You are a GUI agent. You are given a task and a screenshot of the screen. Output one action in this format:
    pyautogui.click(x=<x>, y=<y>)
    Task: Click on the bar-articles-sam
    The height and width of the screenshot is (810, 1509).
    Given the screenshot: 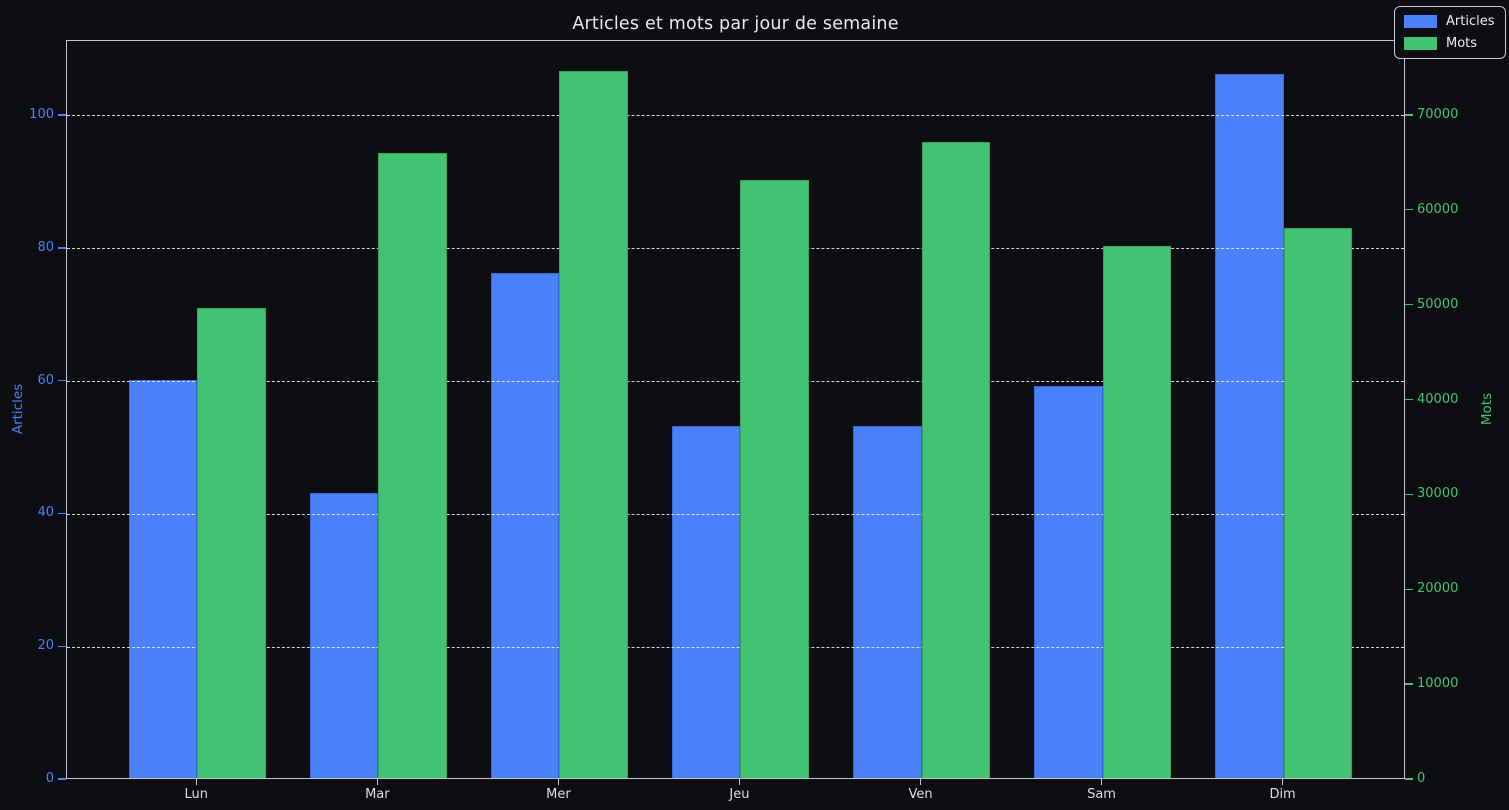 What is the action you would take?
    pyautogui.click(x=1068, y=582)
    